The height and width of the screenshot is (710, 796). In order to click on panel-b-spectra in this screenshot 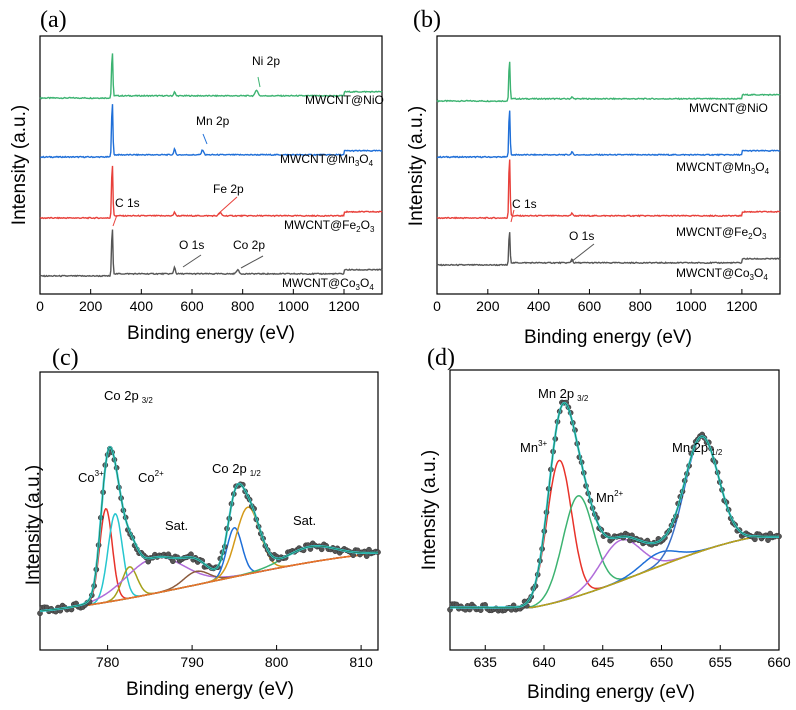, I will do `click(608, 164)`.